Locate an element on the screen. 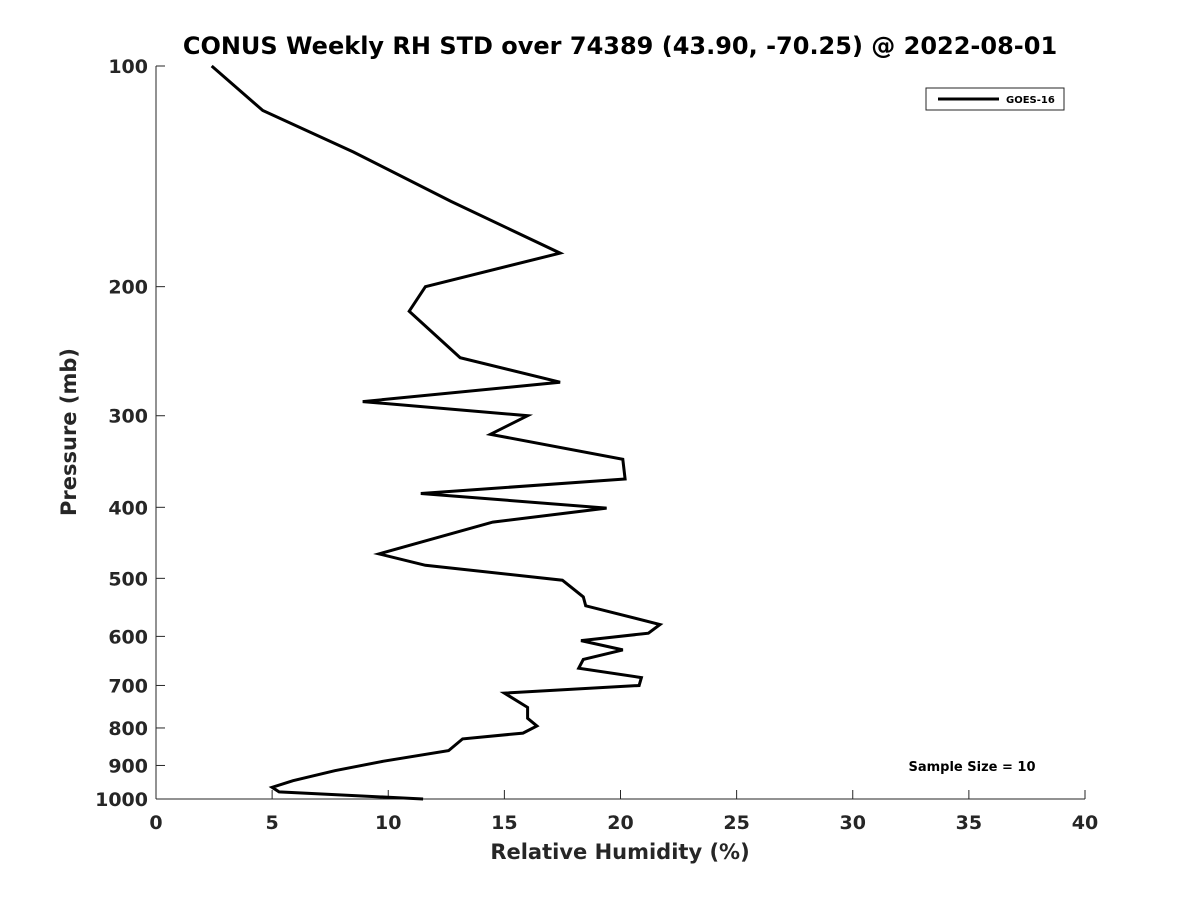  y-tick-label: 100 is located at coordinates (128, 67).